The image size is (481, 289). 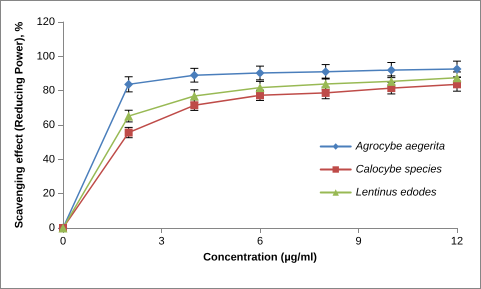 I want to click on y-tick-label: 20, so click(x=48, y=194).